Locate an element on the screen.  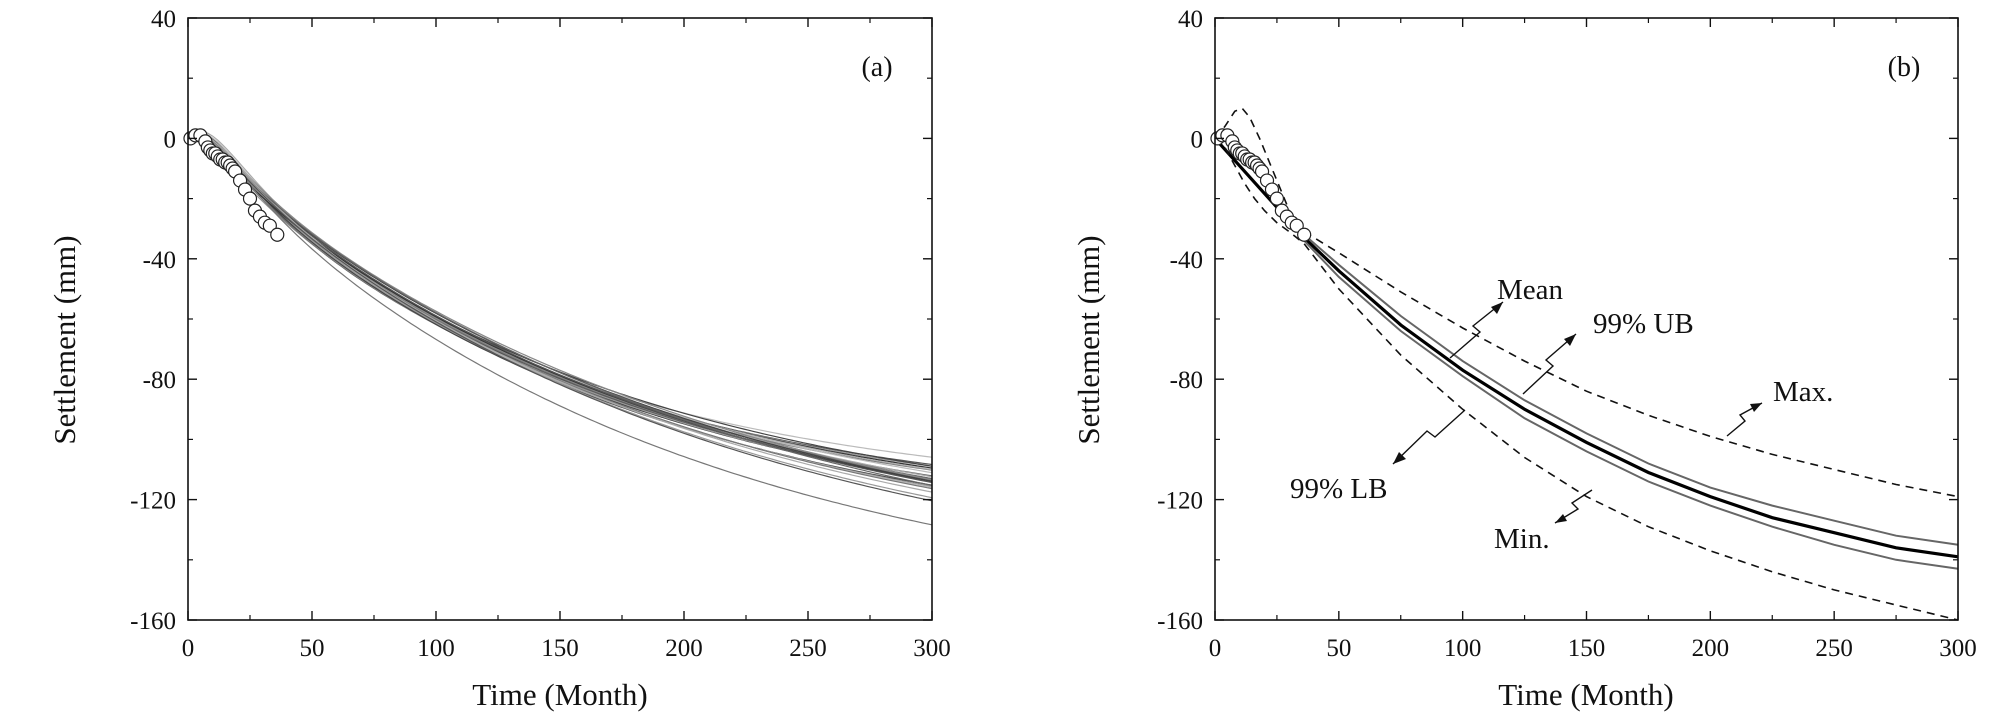
panel-b-x-axis-title: Time (Month) is located at coordinates (1585, 694).